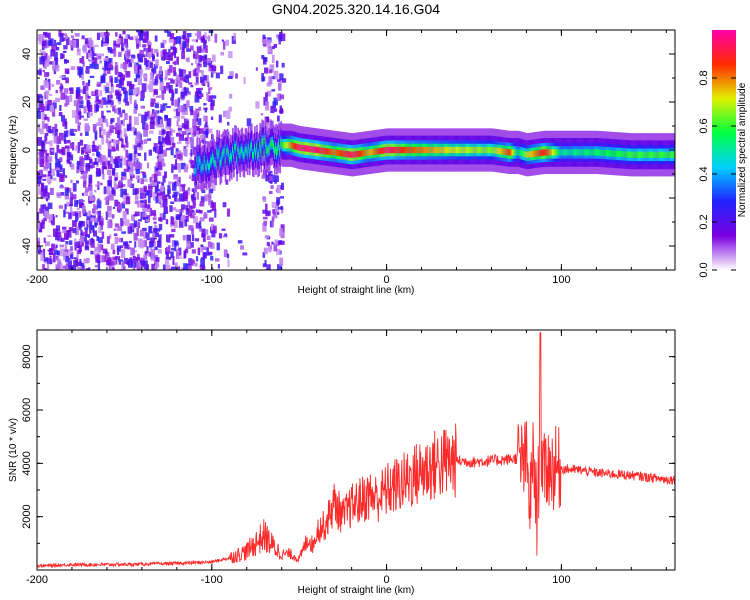 The image size is (750, 600). I want to click on y-tick-label: 0, so click(27, 150).